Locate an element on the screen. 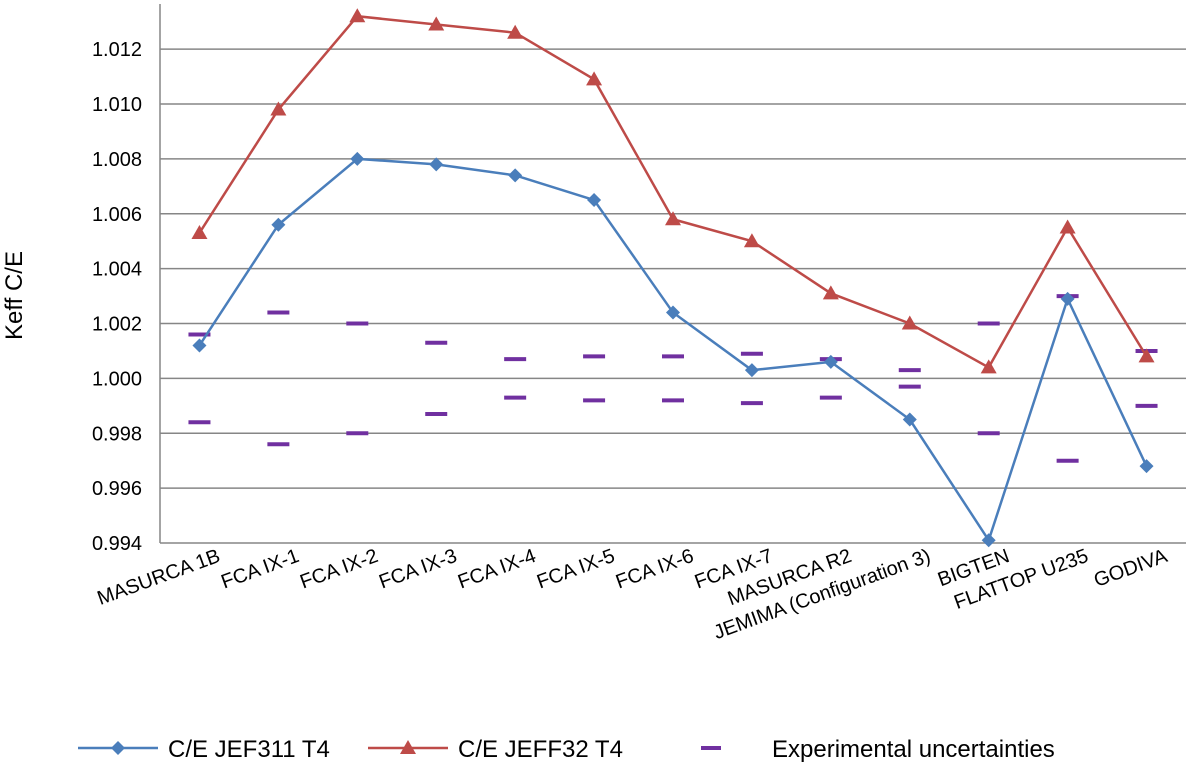 This screenshot has height=770, width=1200. legend-label-jef311: C/E JEF311 T4 is located at coordinates (249, 749).